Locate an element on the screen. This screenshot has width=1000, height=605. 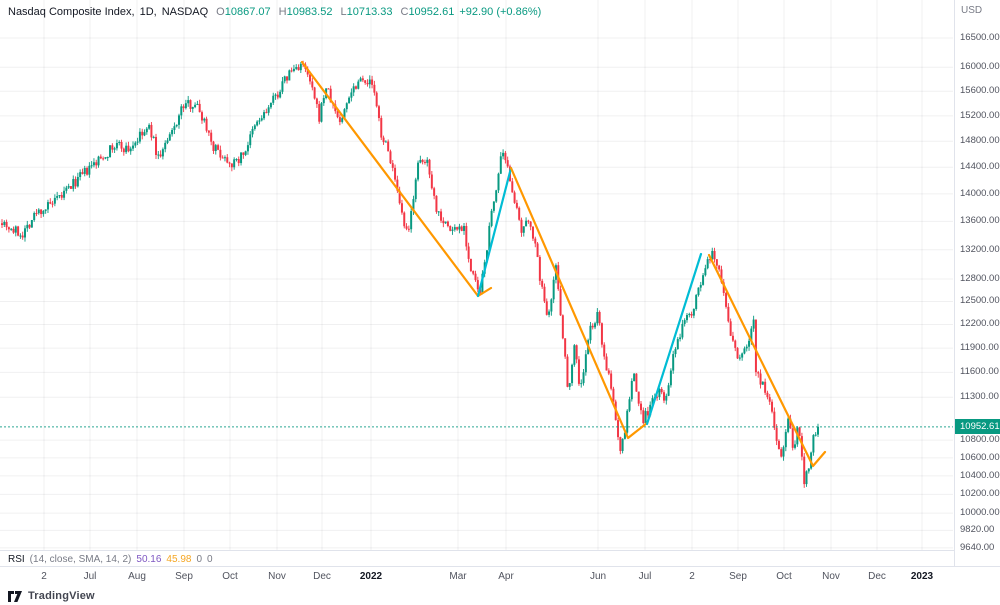
price-tick-label: 12200.00 is located at coordinates (980, 324).